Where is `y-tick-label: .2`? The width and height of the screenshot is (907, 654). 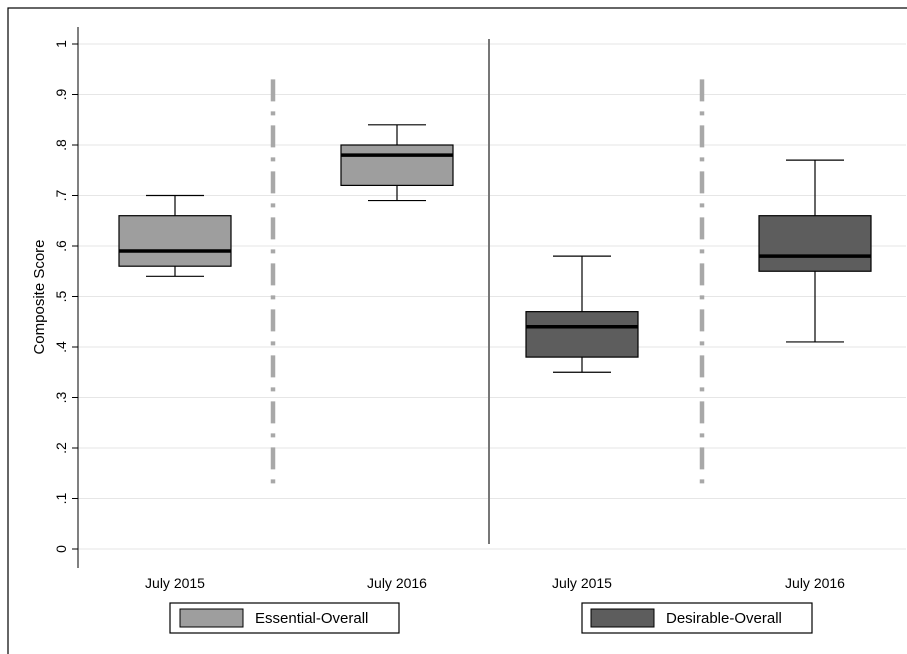
y-tick-label: .2 is located at coordinates (61, 448).